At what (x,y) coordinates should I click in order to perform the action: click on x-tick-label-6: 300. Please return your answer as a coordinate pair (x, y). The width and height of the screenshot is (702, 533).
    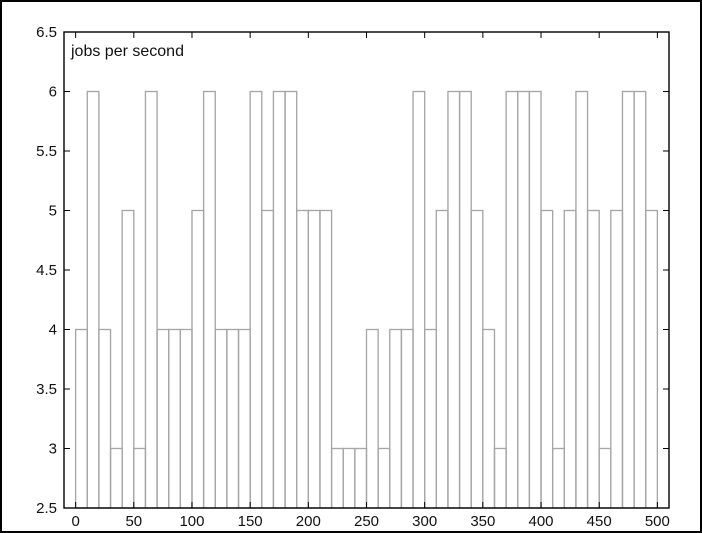
    Looking at the image, I should click on (424, 521).